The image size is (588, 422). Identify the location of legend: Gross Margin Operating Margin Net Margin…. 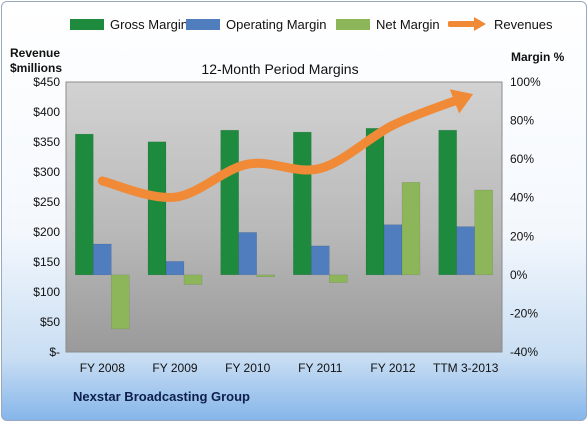
(294, 24).